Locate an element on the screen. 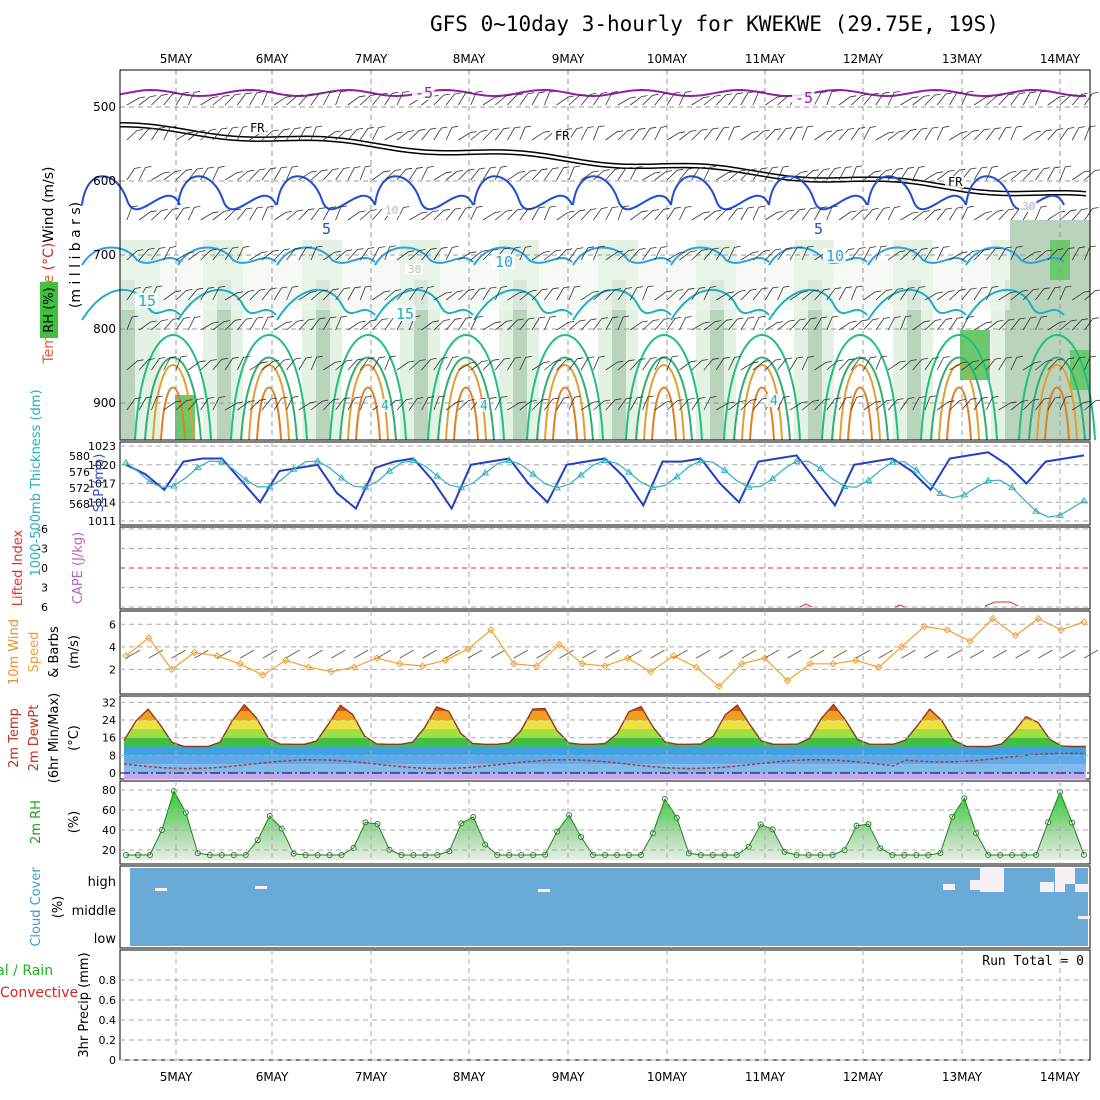  date-label-bottom: 11MAY is located at coordinates (765, 1077).